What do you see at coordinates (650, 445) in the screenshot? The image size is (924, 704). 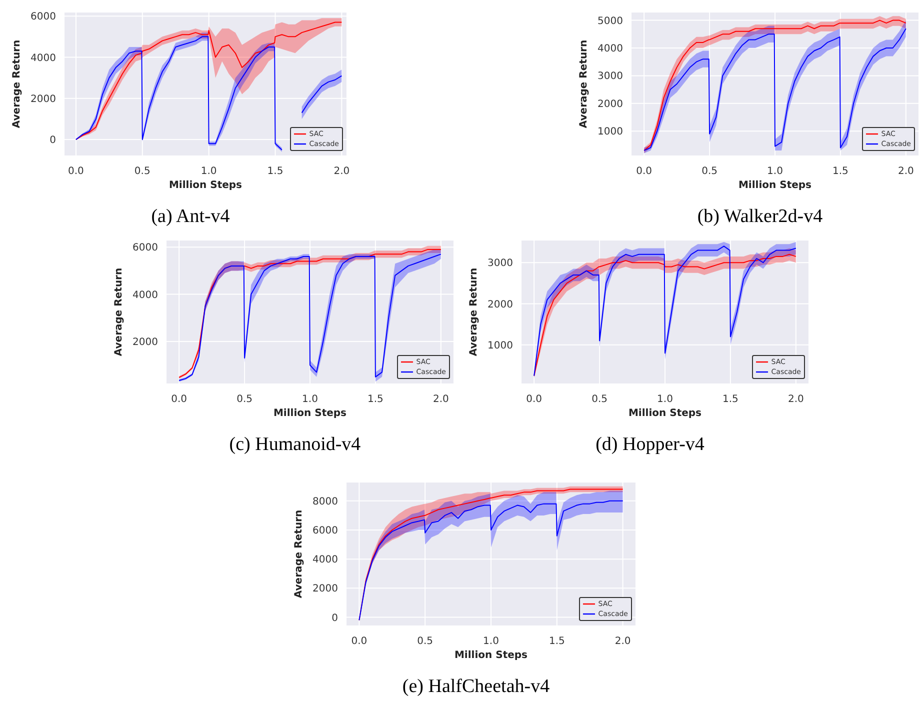 I see `text: (d) Hopper-v4` at bounding box center [650, 445].